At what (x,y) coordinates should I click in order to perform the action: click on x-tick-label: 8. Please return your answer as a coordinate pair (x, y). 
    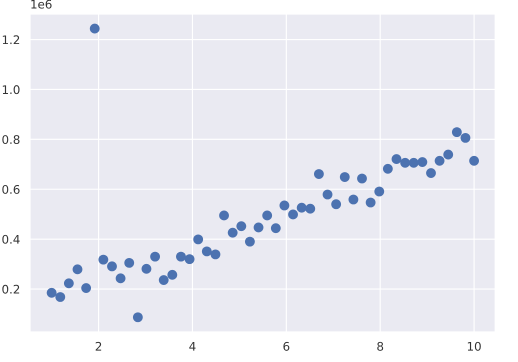
    Looking at the image, I should click on (380, 346).